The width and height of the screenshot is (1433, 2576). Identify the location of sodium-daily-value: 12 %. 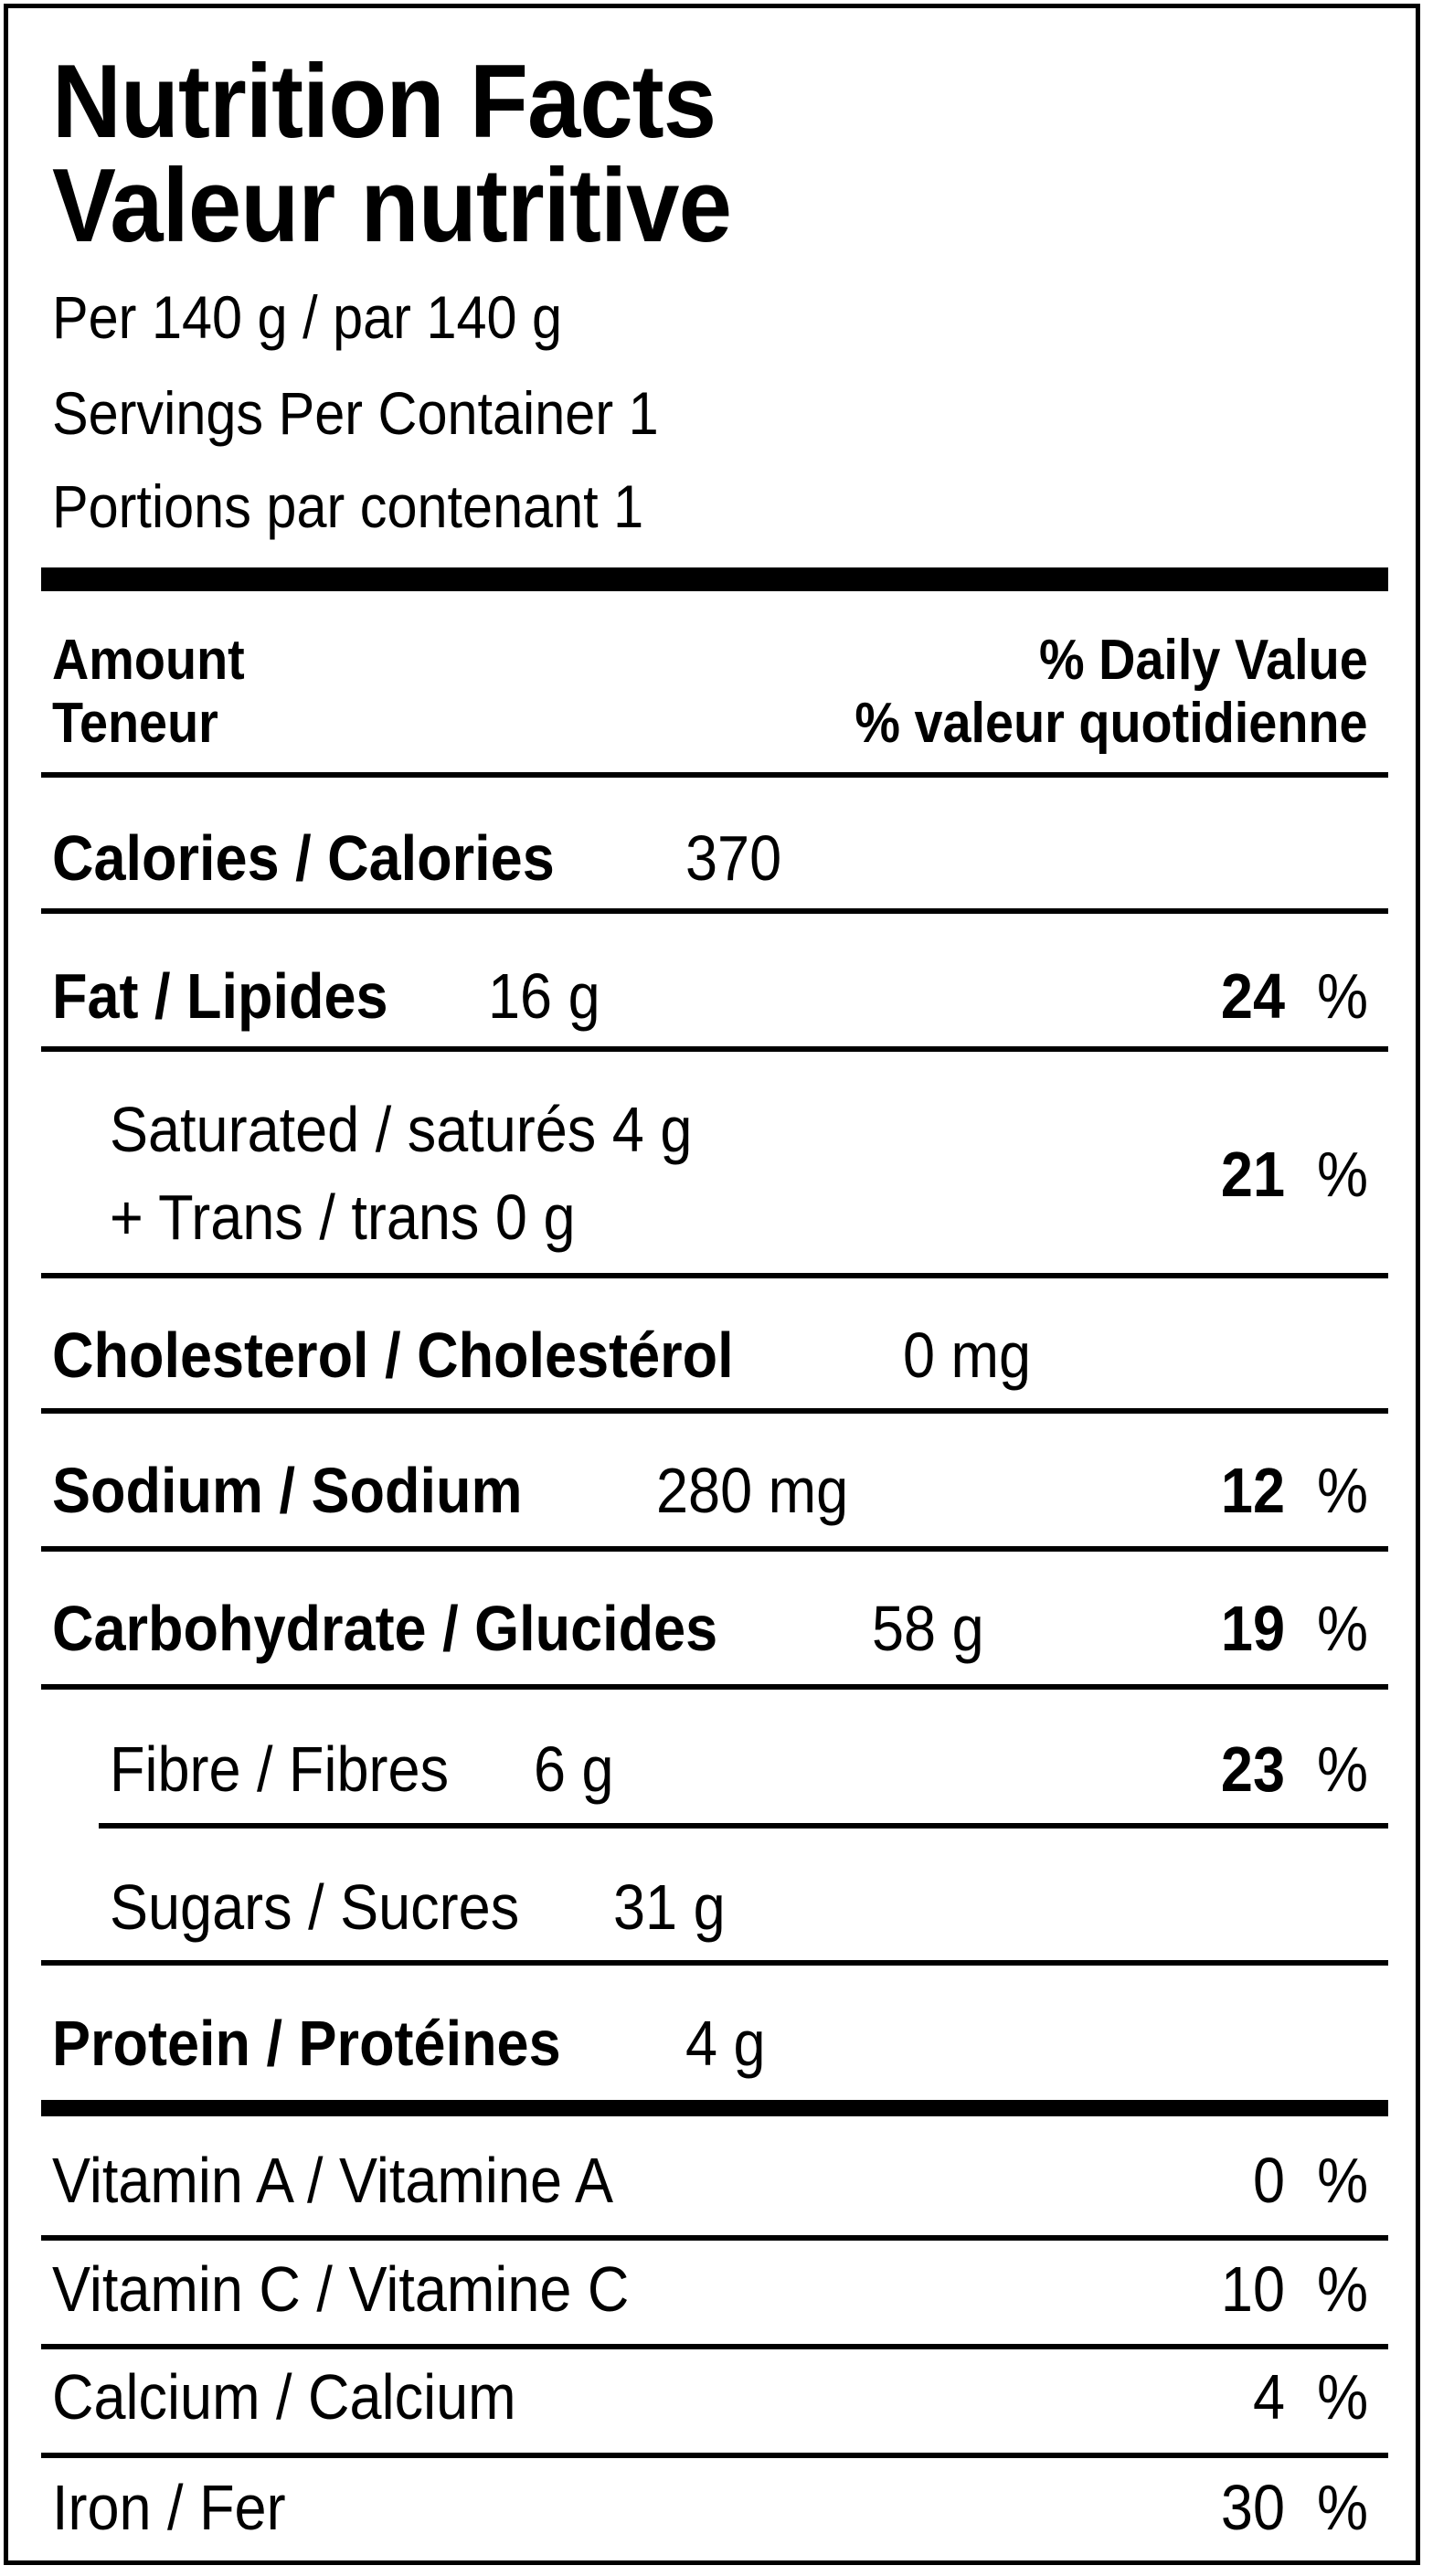
(1294, 1490).